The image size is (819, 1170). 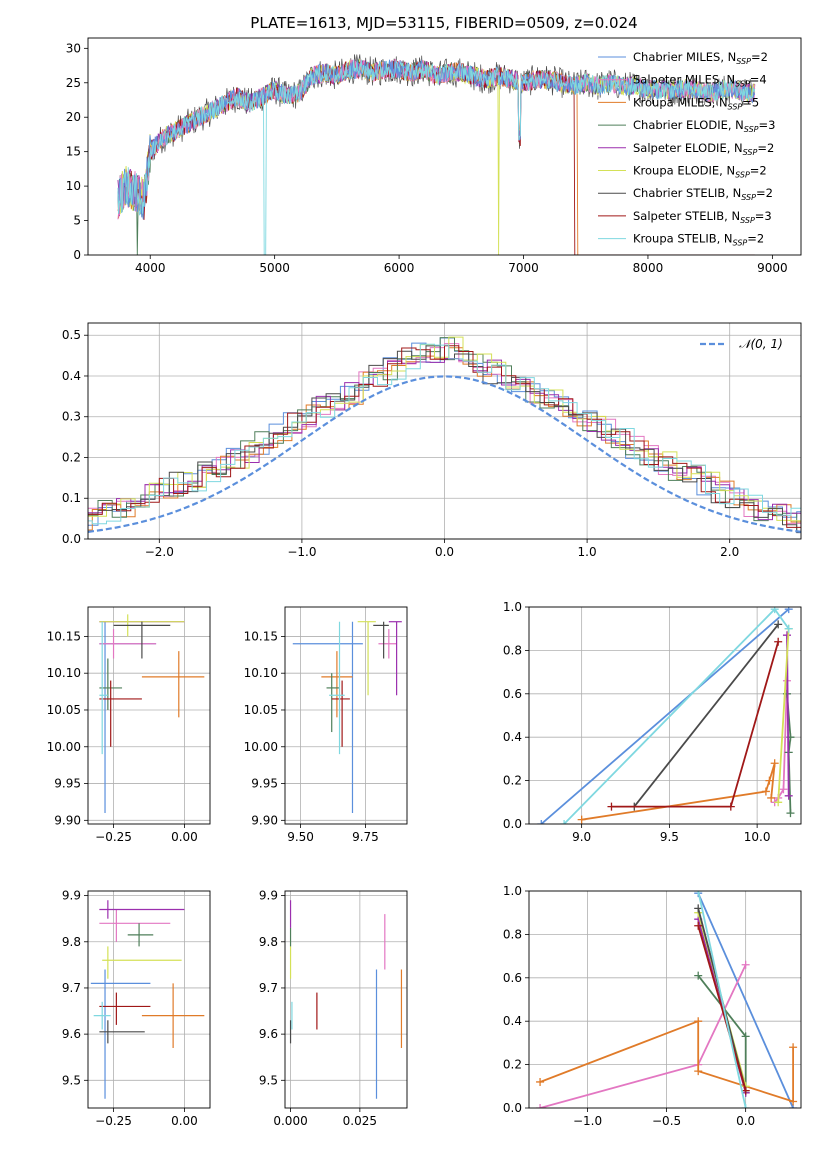 What do you see at coordinates (761, 344) in the screenshot?
I see `legend-entry: 𝒩(0, 1)` at bounding box center [761, 344].